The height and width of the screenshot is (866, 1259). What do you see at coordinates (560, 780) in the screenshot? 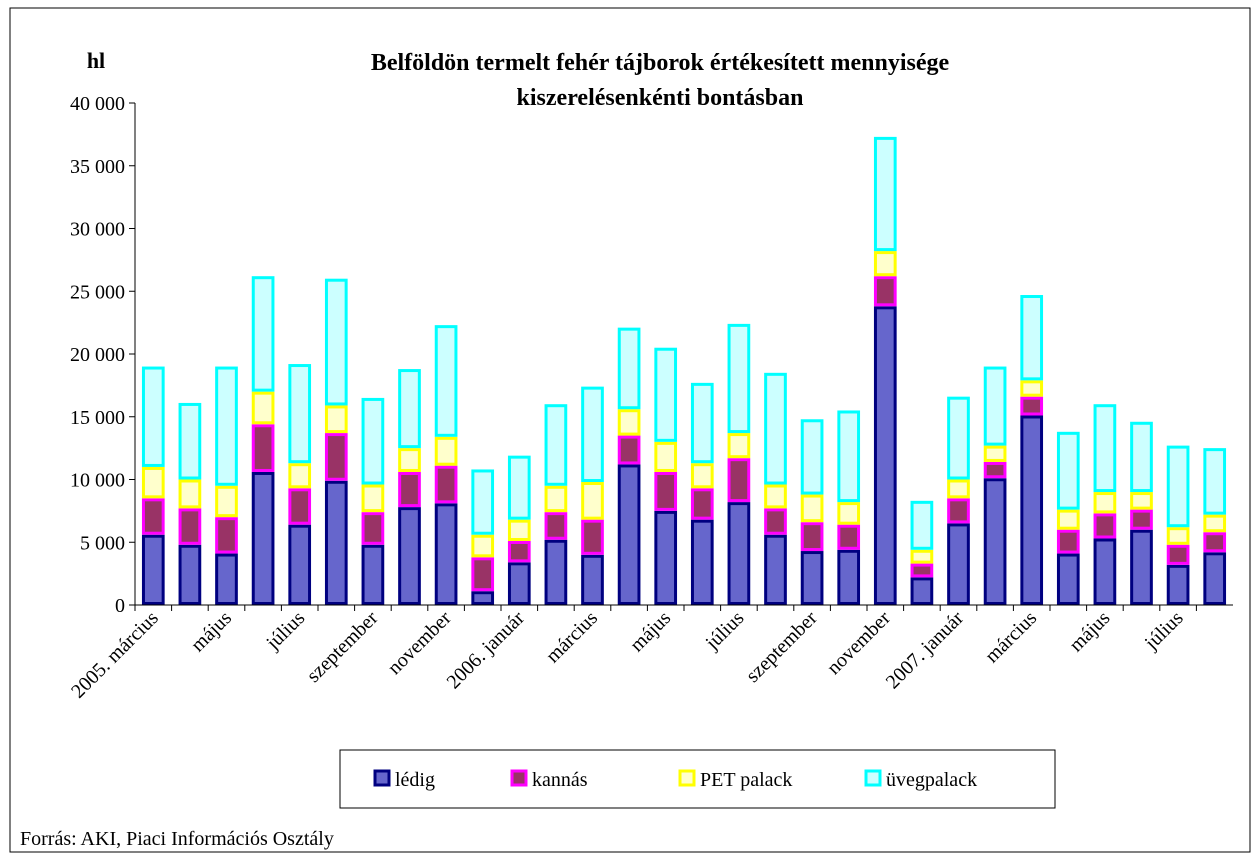
I see `legend-label: kannás` at bounding box center [560, 780].